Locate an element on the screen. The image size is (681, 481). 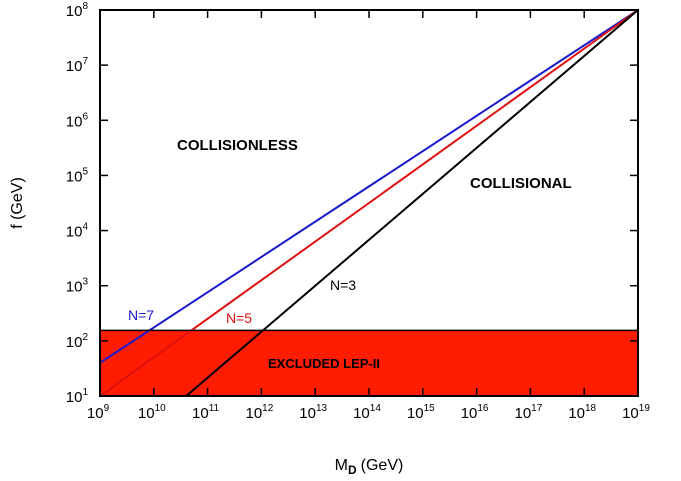
x-axis-label-main: M is located at coordinates (341, 465).